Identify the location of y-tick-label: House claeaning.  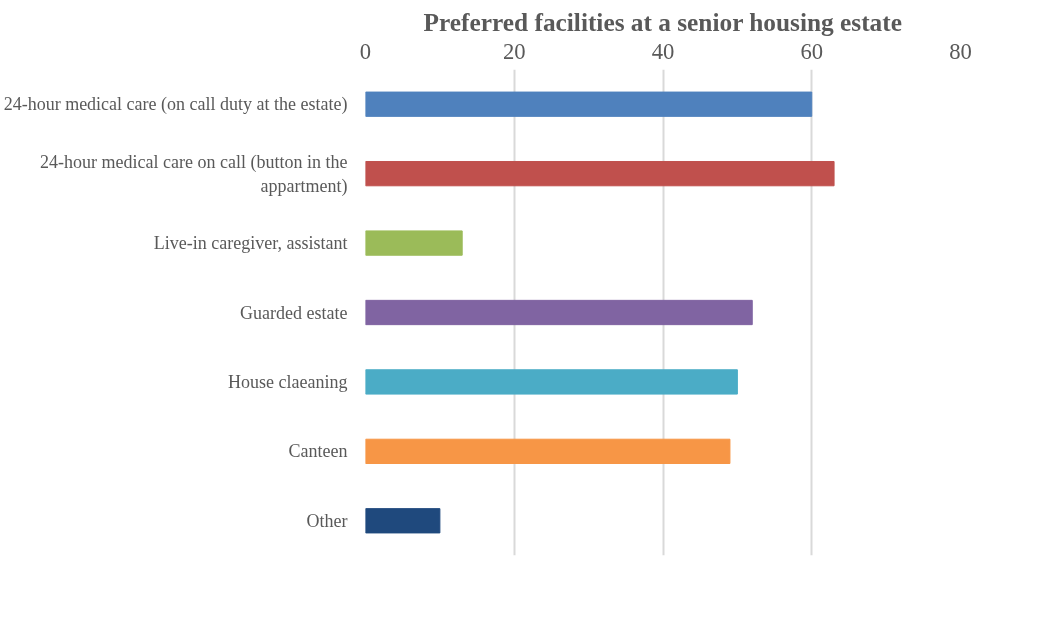
(288, 381).